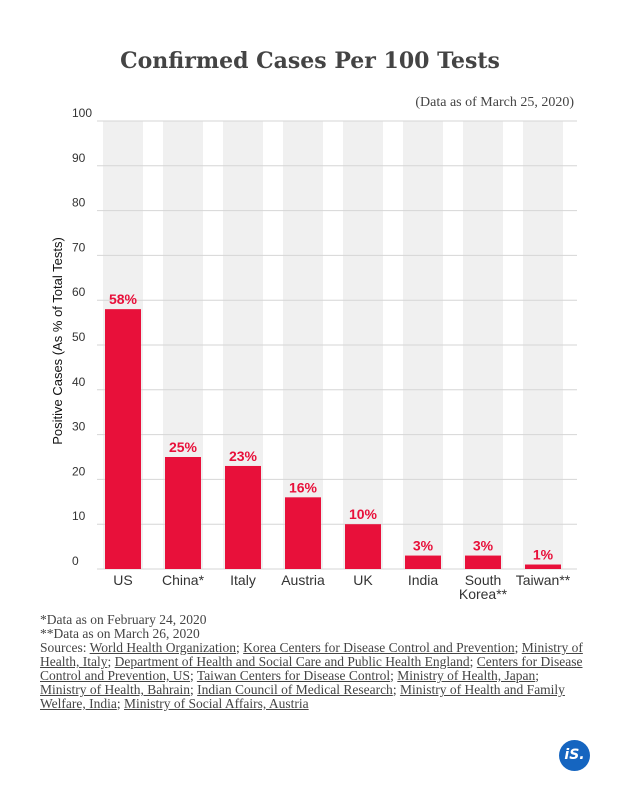  Describe the element at coordinates (79, 382) in the screenshot. I see `y-tick-label: 40` at that location.